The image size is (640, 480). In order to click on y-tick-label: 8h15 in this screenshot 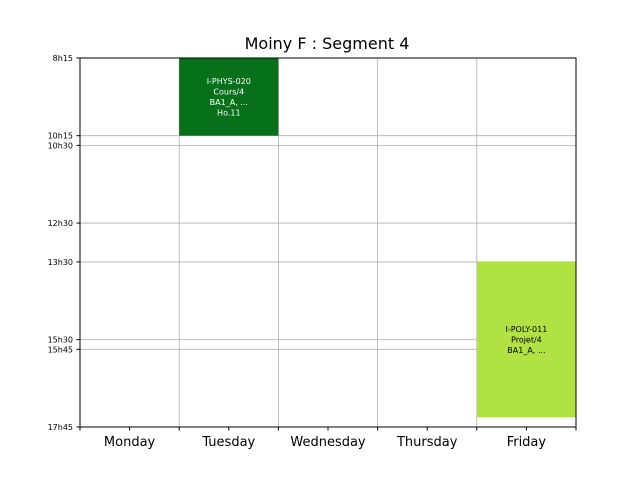, I will do `click(63, 58)`.